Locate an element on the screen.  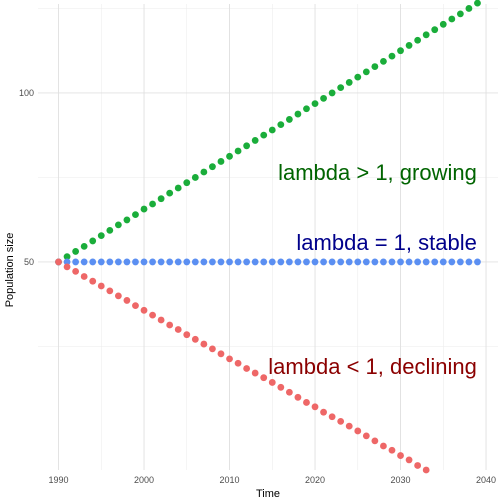
y-tick-label: 50 is located at coordinates (29, 262).